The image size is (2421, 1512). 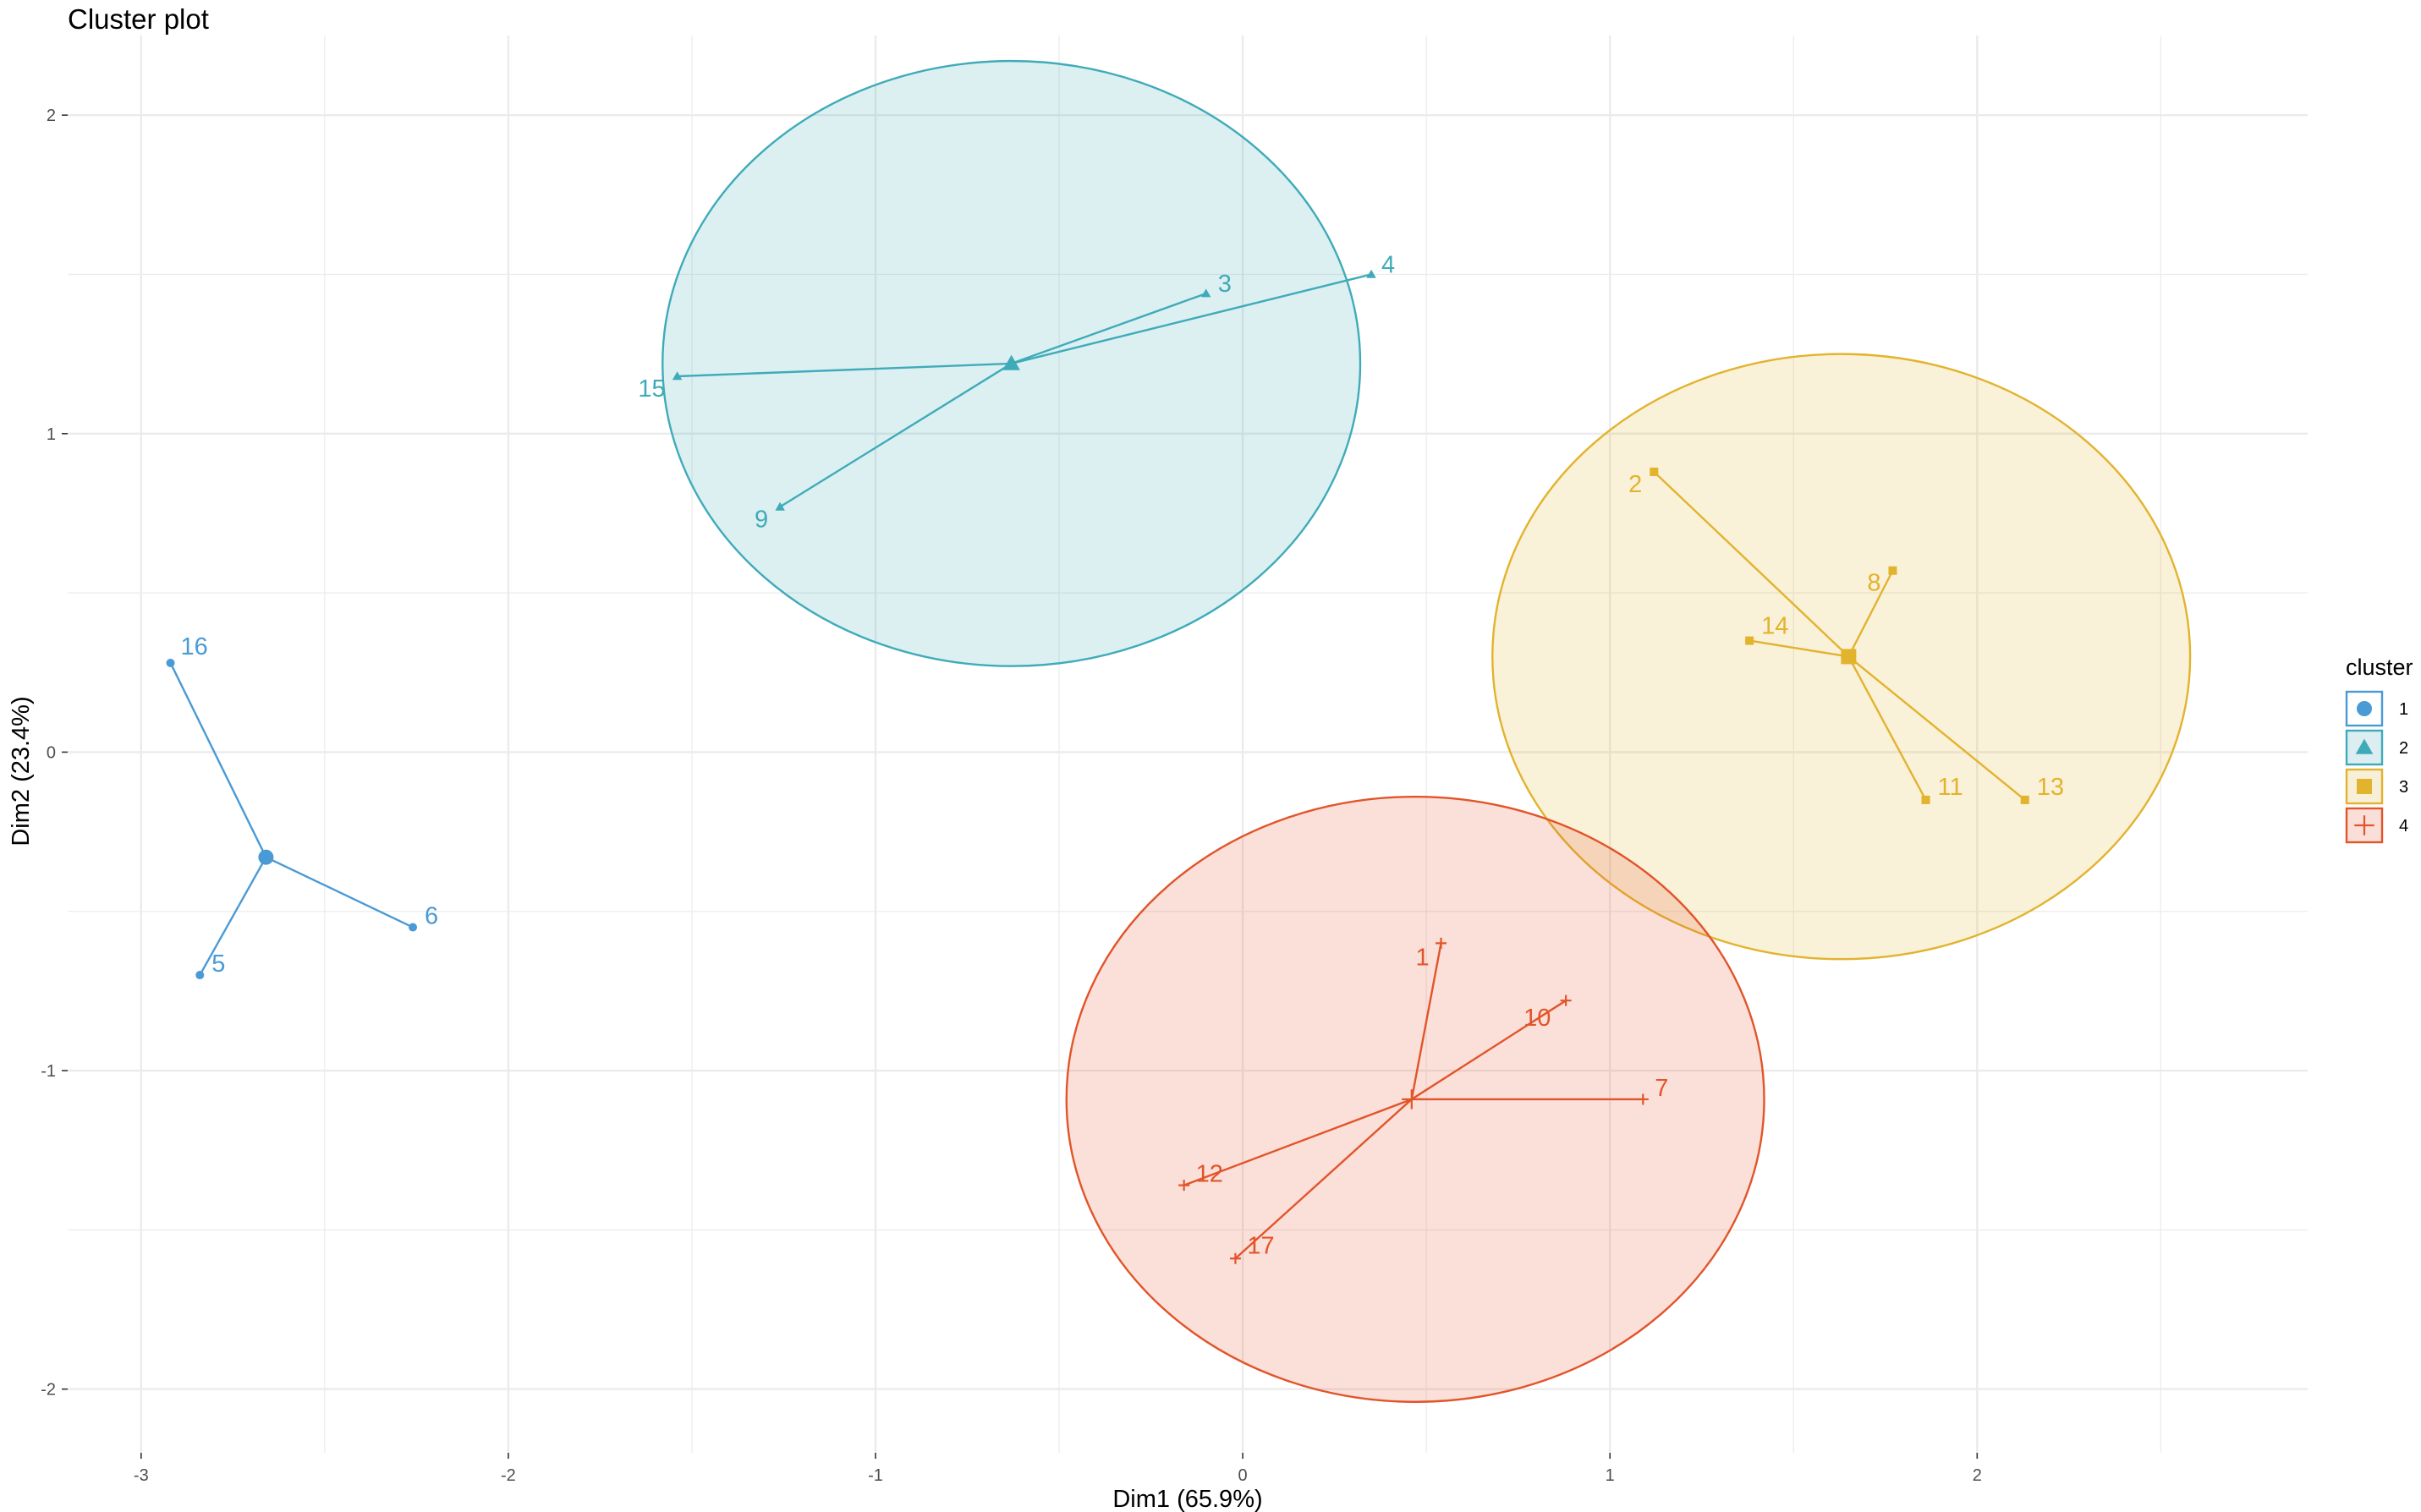 I want to click on y-tick-label: 0, so click(x=52, y=752).